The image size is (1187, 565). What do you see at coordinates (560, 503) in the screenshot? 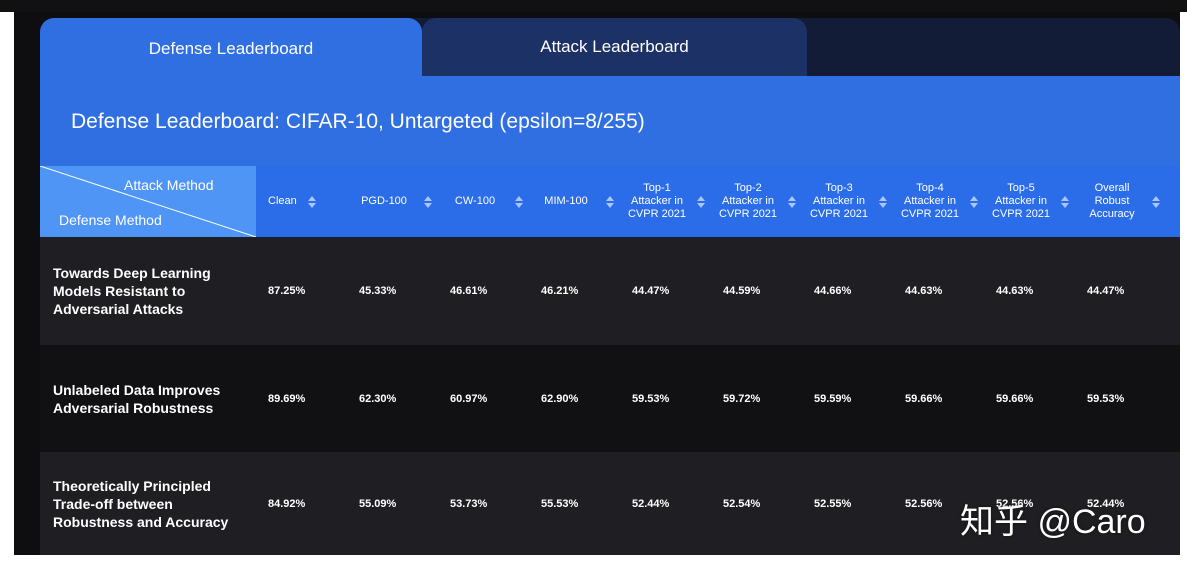
I see `table-cell: 55.53%` at bounding box center [560, 503].